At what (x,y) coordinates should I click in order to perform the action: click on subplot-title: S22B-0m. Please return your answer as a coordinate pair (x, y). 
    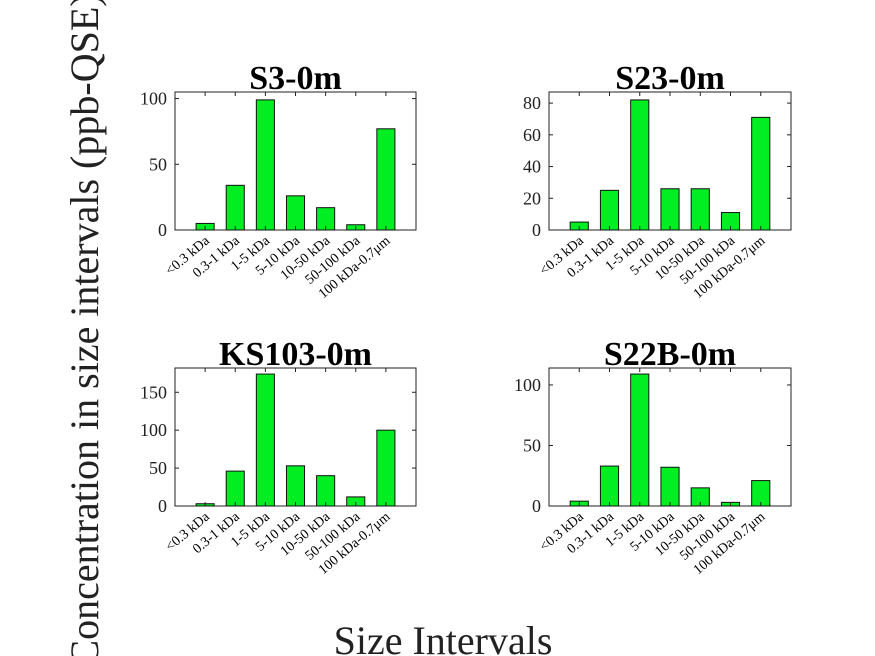
    Looking at the image, I should click on (670, 354).